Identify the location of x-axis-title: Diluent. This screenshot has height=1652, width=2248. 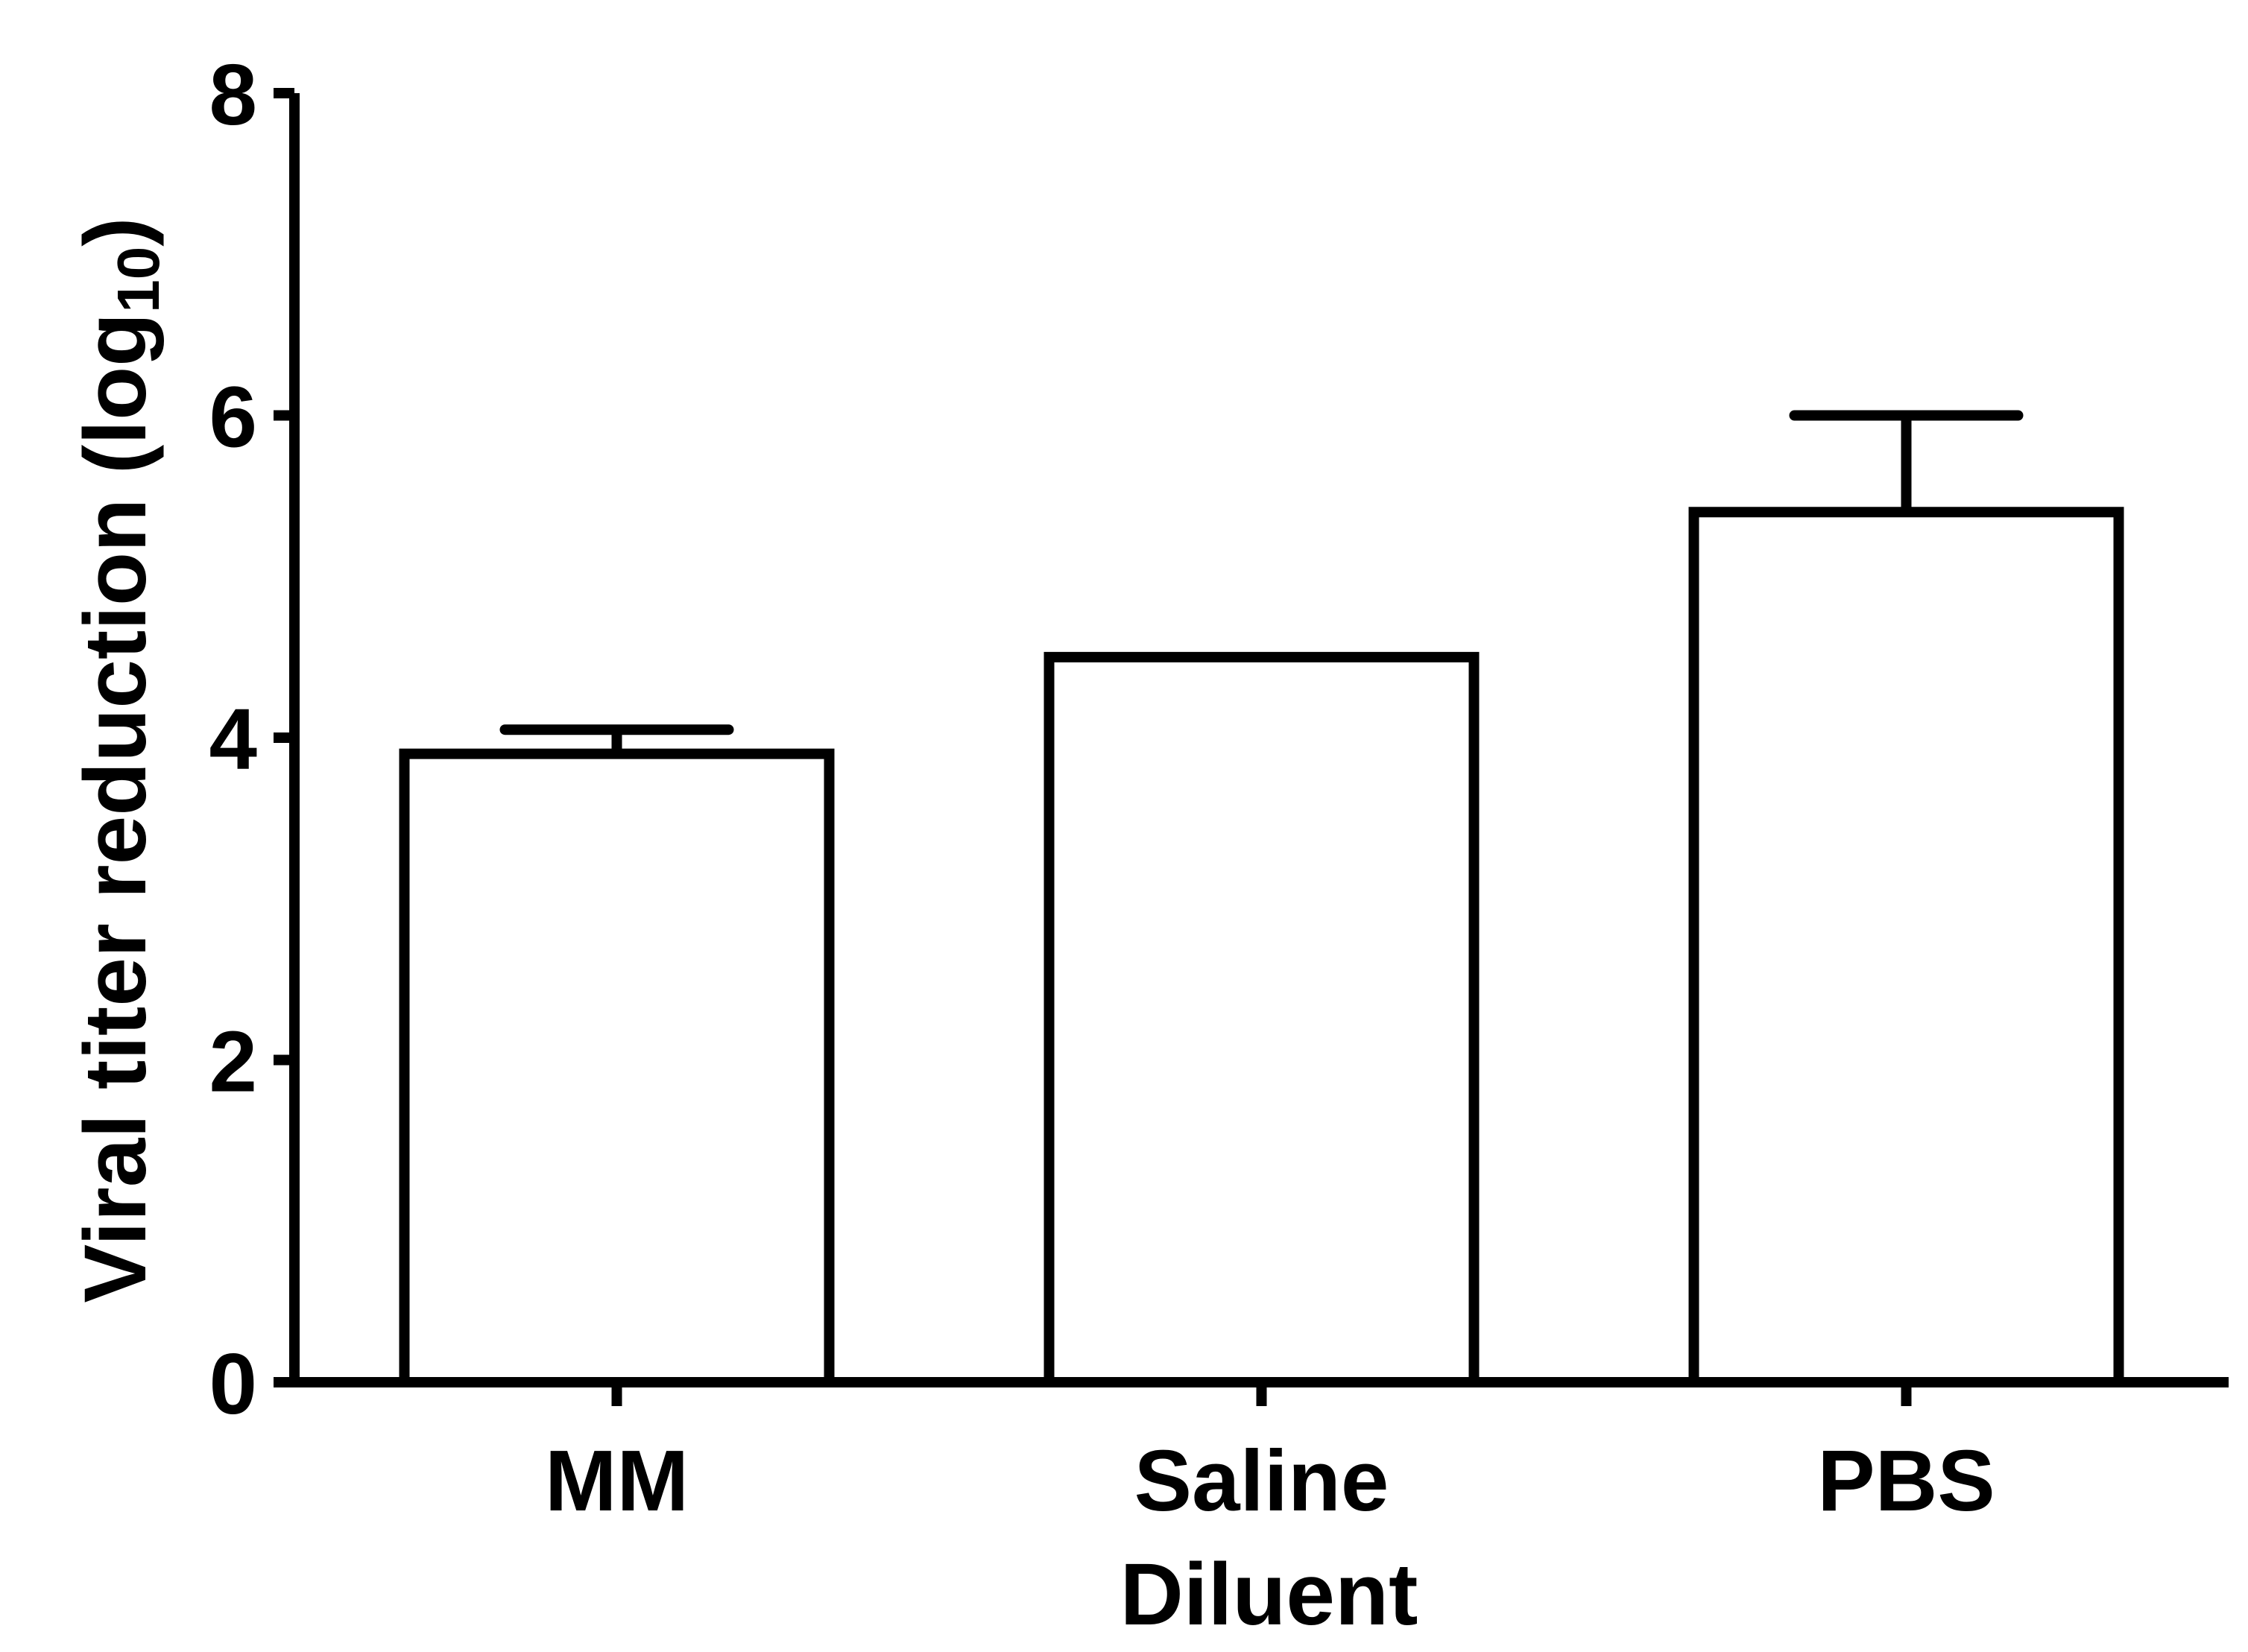
(1269, 1595).